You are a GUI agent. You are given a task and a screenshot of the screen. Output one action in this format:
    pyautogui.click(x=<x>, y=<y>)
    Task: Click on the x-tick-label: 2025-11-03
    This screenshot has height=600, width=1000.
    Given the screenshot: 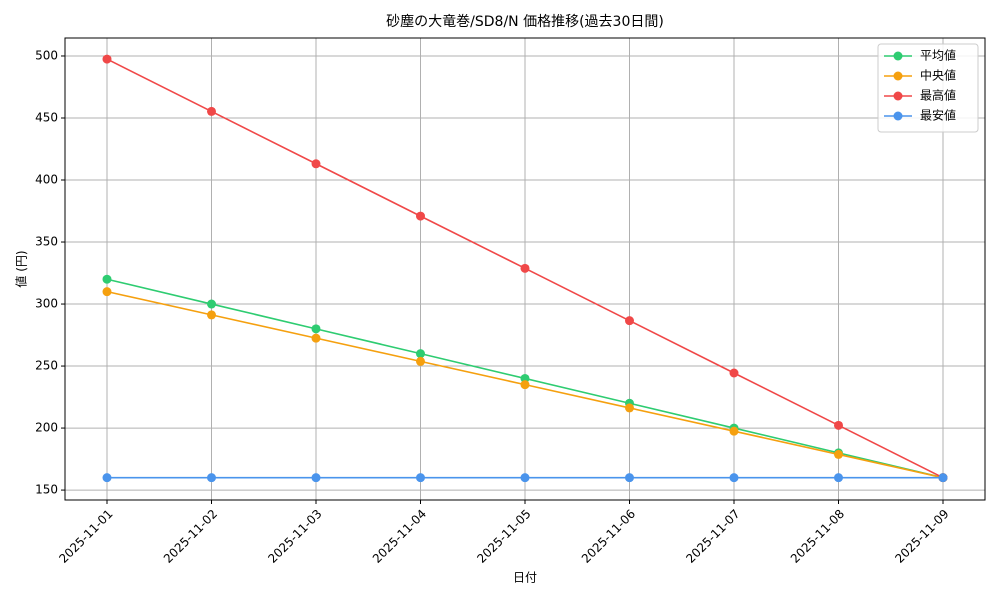 What is the action you would take?
    pyautogui.click(x=294, y=536)
    